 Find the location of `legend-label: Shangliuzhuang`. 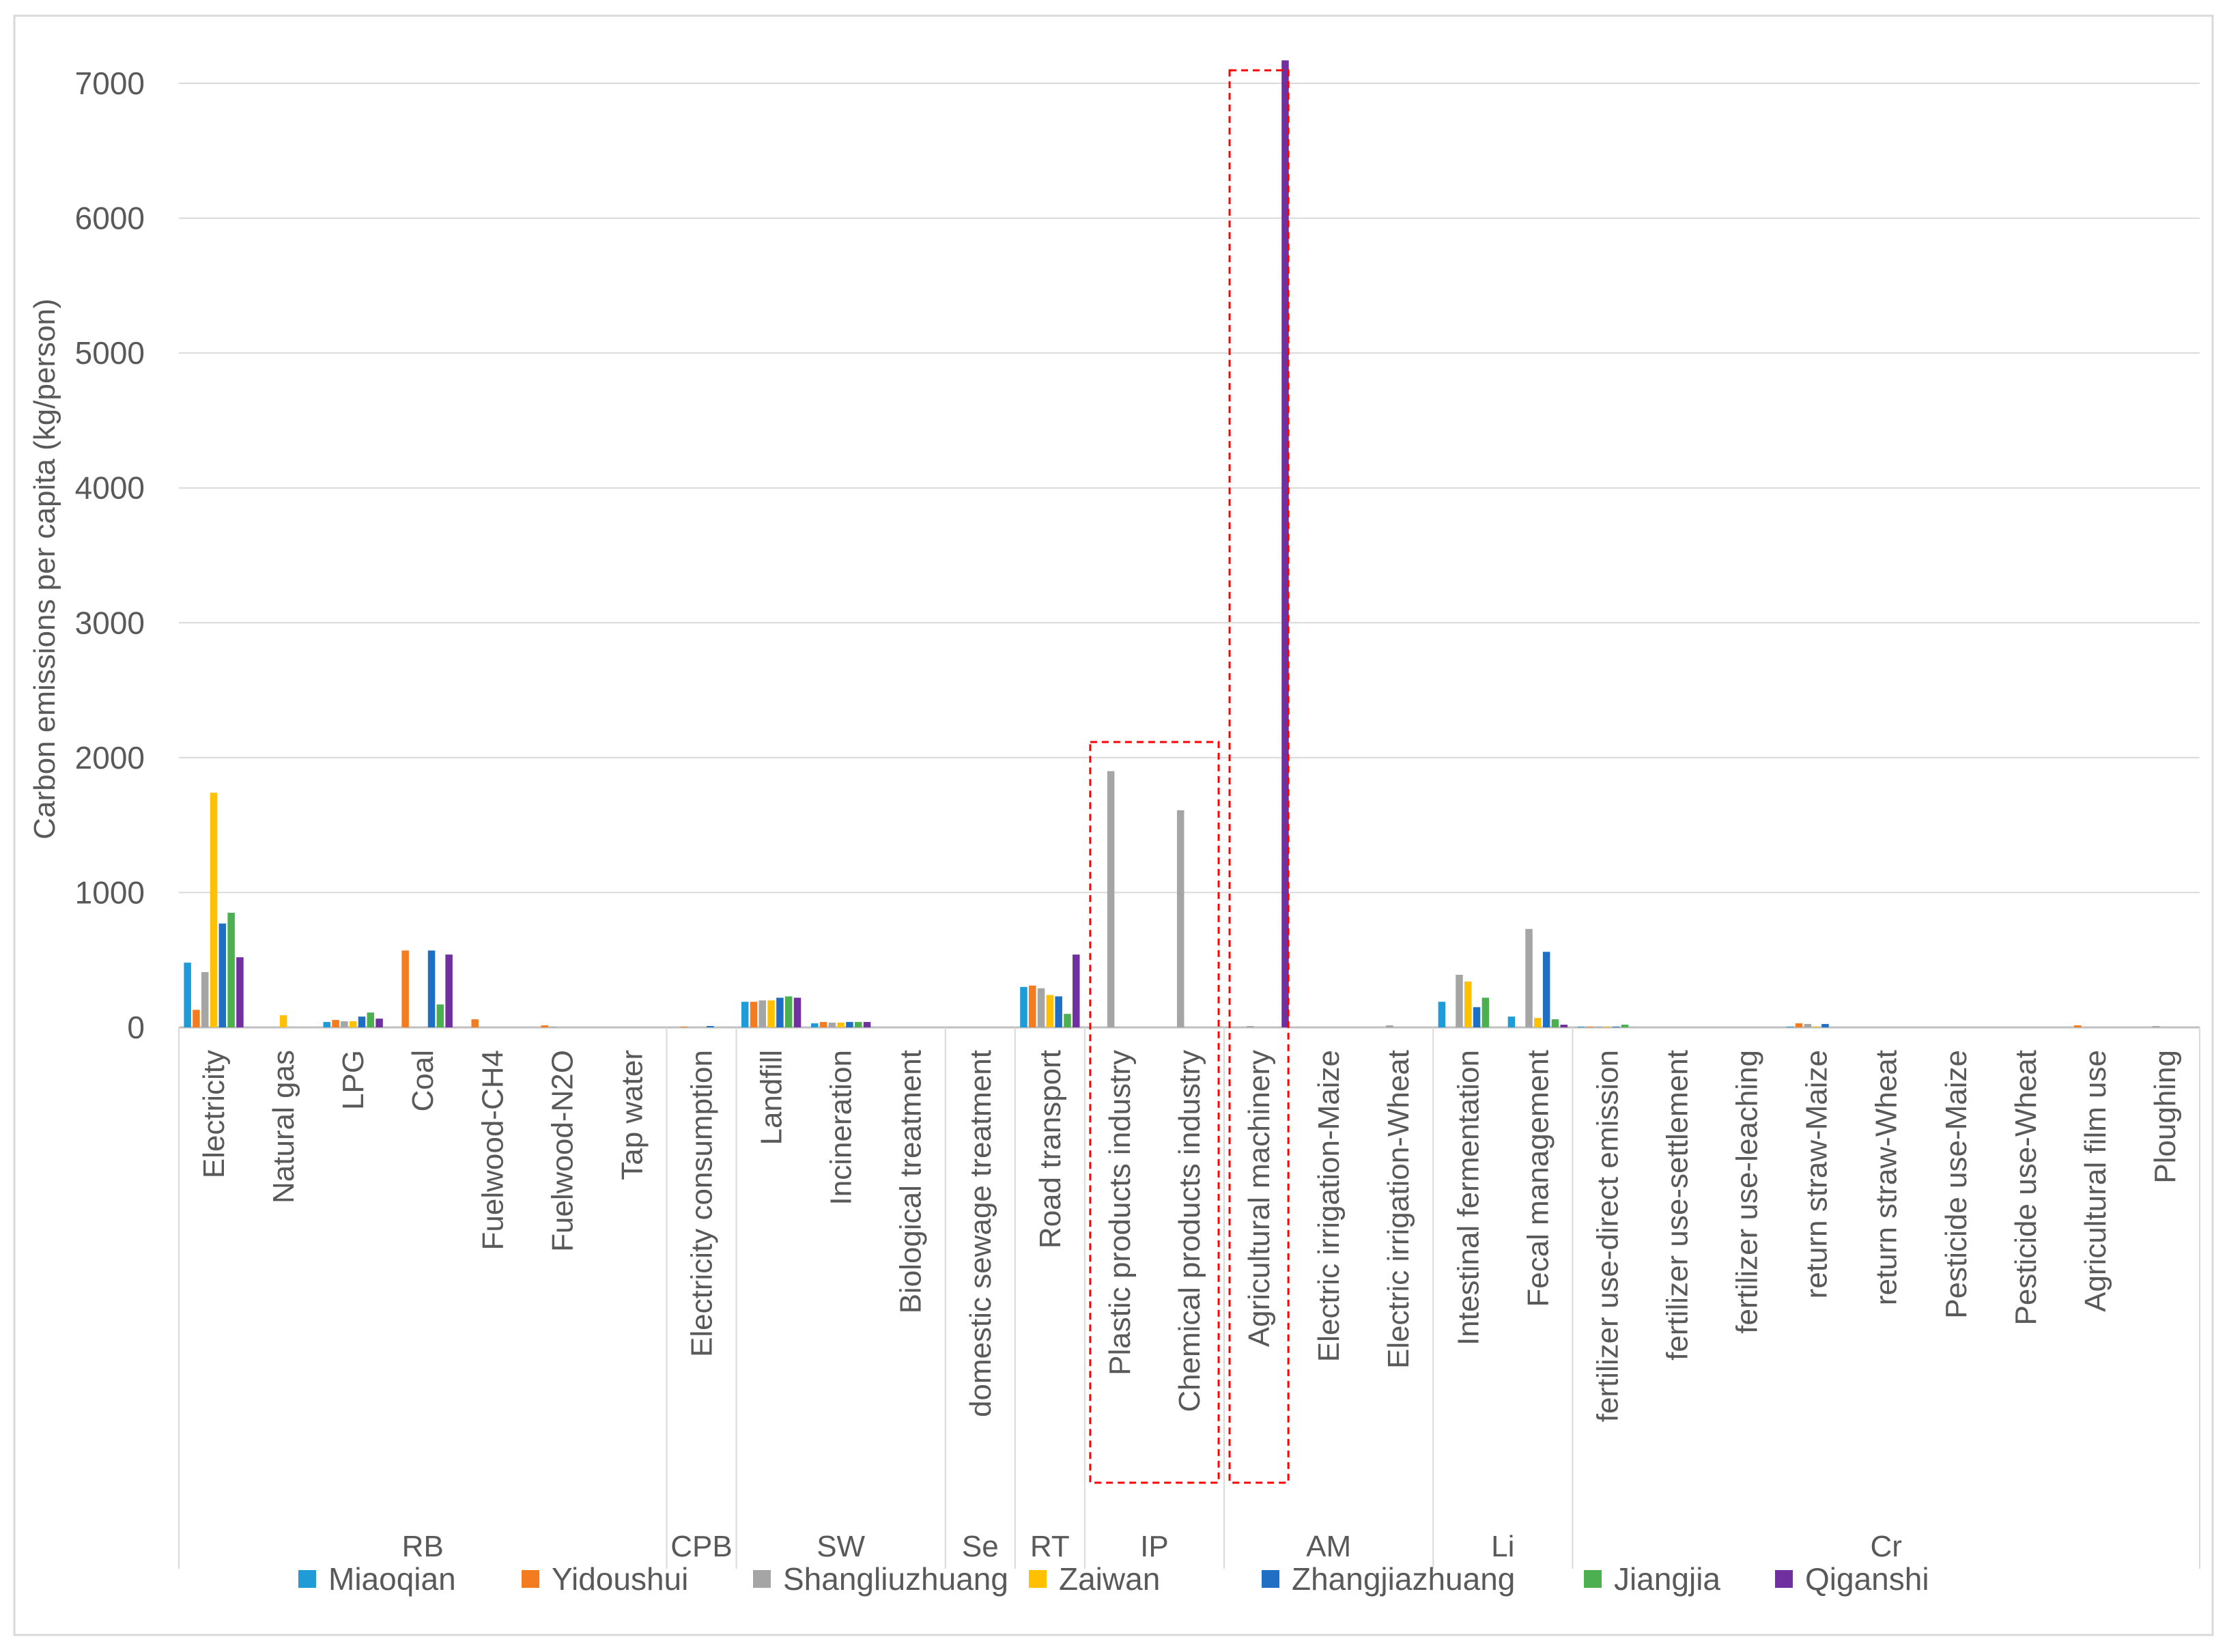

legend-label: Shangliuzhuang is located at coordinates (895, 1579).